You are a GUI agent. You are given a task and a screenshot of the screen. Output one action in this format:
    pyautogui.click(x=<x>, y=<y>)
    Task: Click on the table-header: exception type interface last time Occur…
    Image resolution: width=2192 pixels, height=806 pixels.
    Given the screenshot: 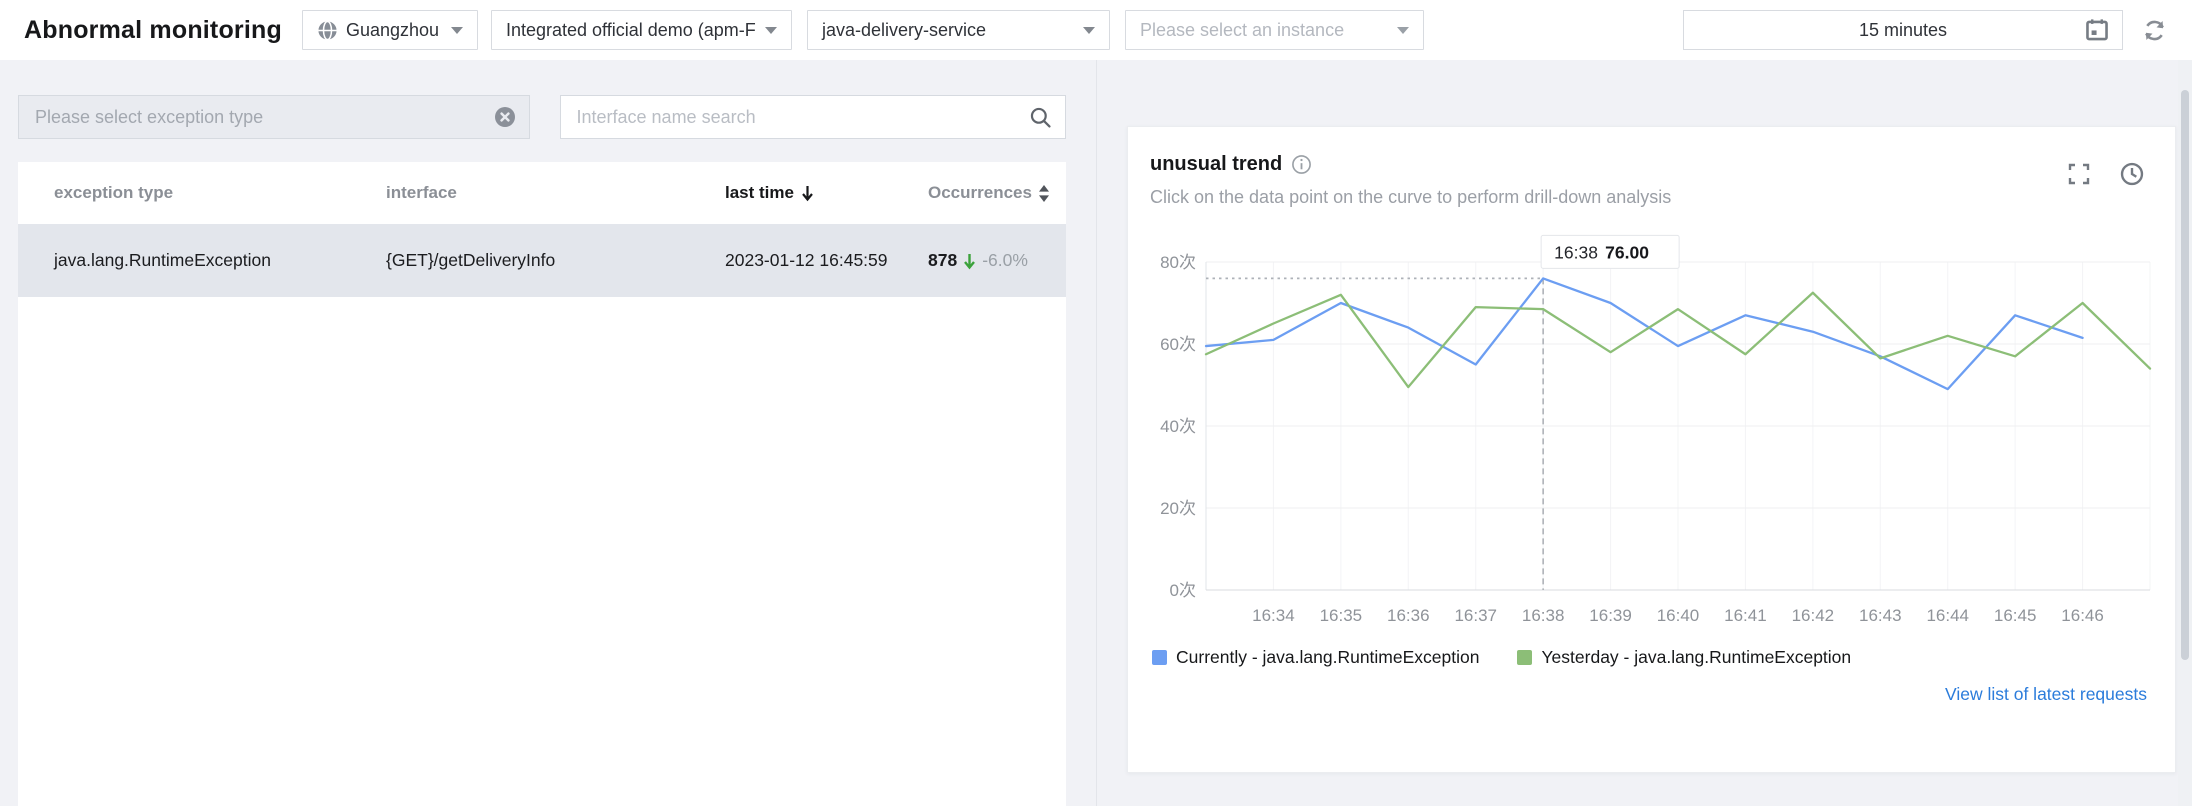 What is the action you would take?
    pyautogui.click(x=542, y=193)
    